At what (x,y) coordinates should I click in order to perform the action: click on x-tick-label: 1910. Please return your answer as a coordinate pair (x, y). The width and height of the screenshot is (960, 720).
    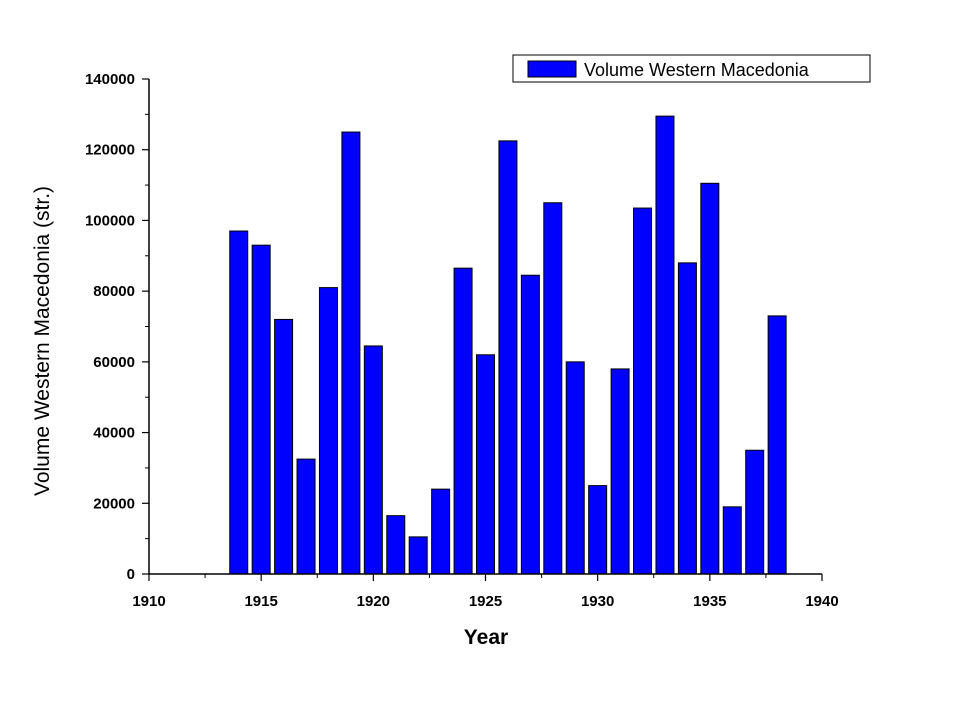
    Looking at the image, I should click on (148, 601).